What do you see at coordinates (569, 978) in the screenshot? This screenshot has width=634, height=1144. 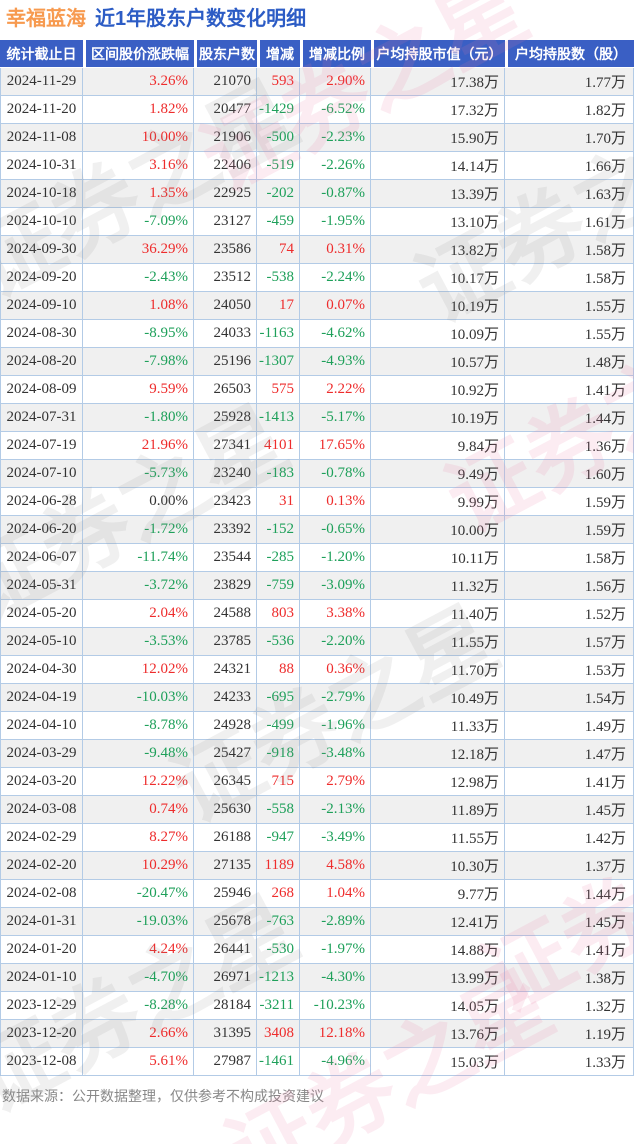 I see `cell-avg-shares: 1.38万` at bounding box center [569, 978].